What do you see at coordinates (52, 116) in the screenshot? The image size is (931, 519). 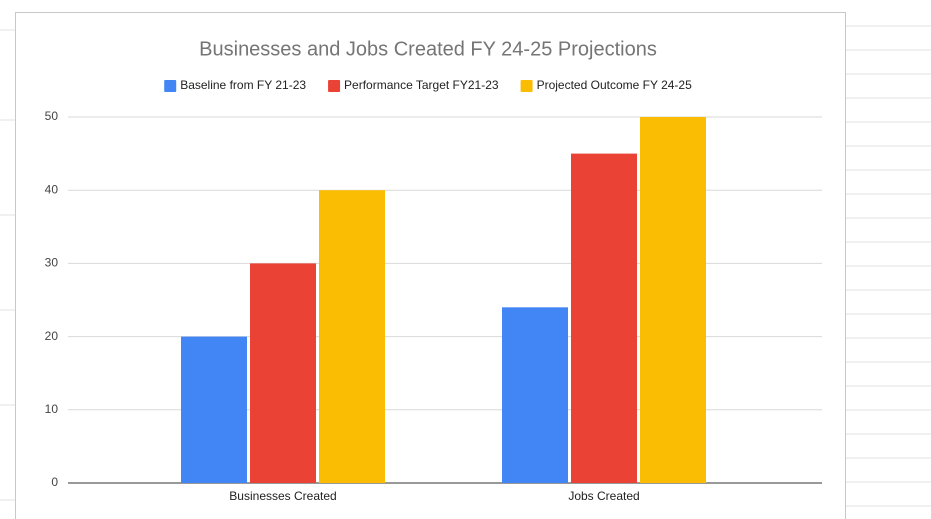 I see `y-tick-label: 50` at bounding box center [52, 116].